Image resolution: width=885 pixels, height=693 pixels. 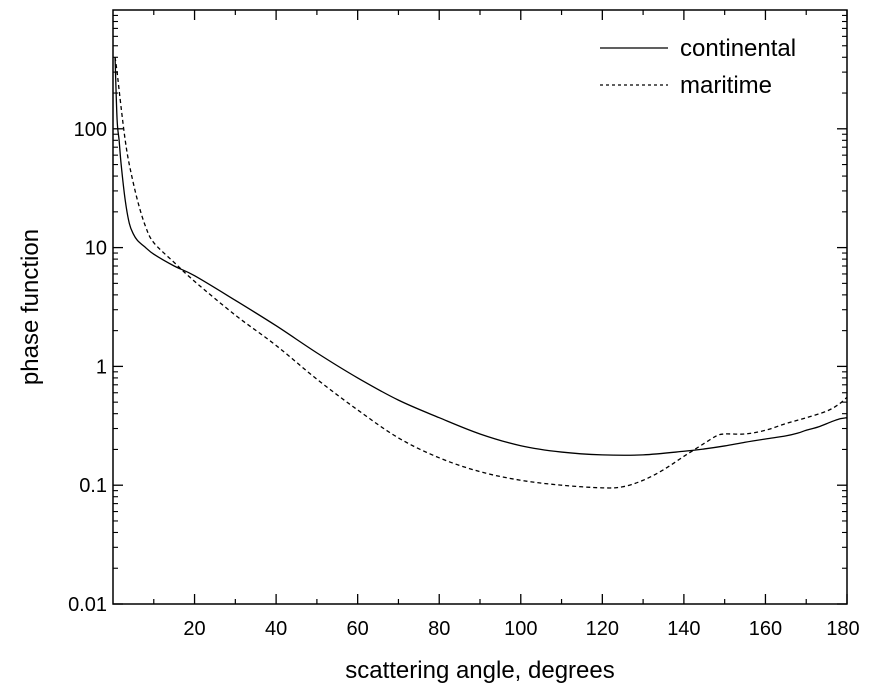 I want to click on x-tick-label: 100, so click(x=520, y=629).